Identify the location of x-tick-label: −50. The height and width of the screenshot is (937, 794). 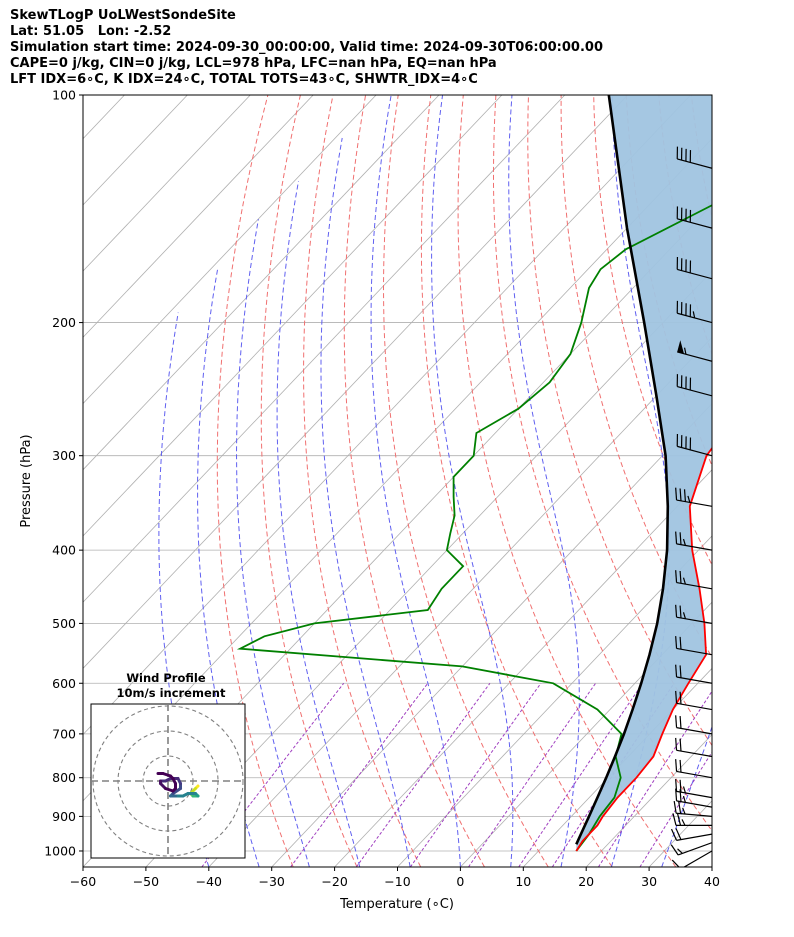
(146, 881).